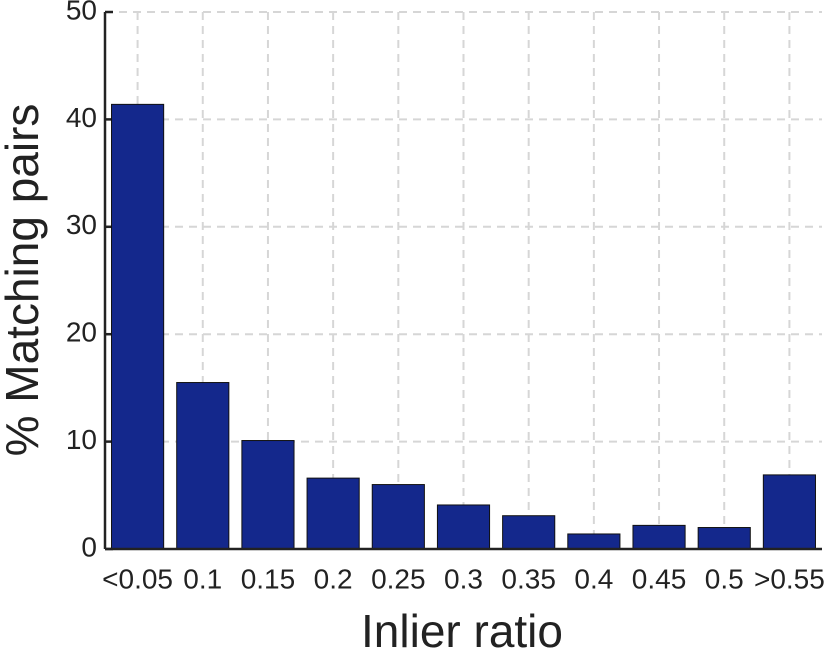 The height and width of the screenshot is (661, 831). I want to click on x-tick-label: <0.05, so click(137, 578).